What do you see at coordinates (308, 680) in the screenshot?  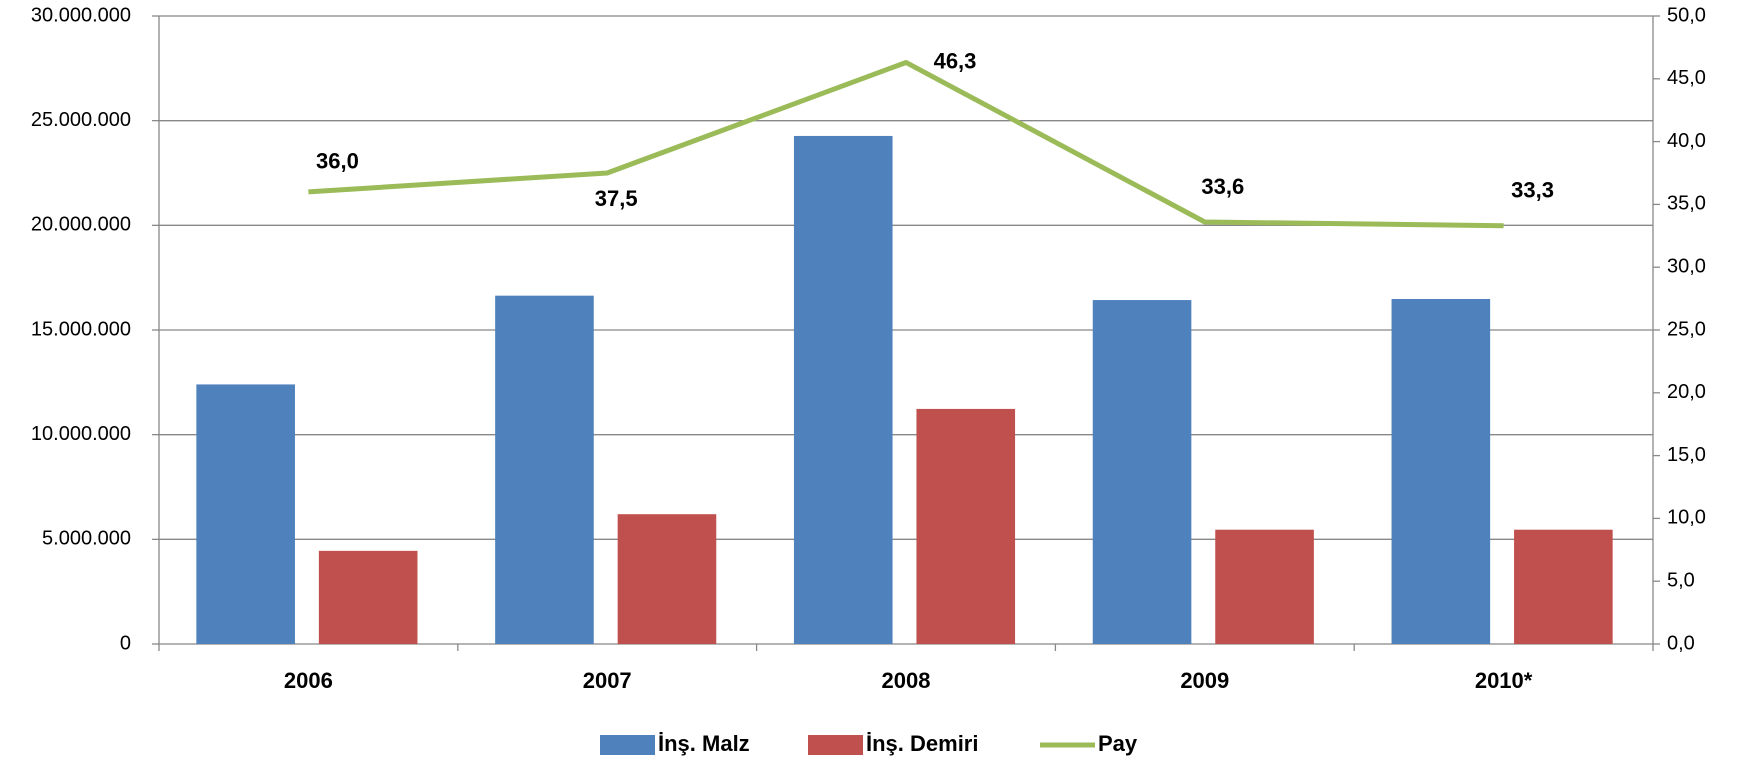 I see `x-tick-label: 2006` at bounding box center [308, 680].